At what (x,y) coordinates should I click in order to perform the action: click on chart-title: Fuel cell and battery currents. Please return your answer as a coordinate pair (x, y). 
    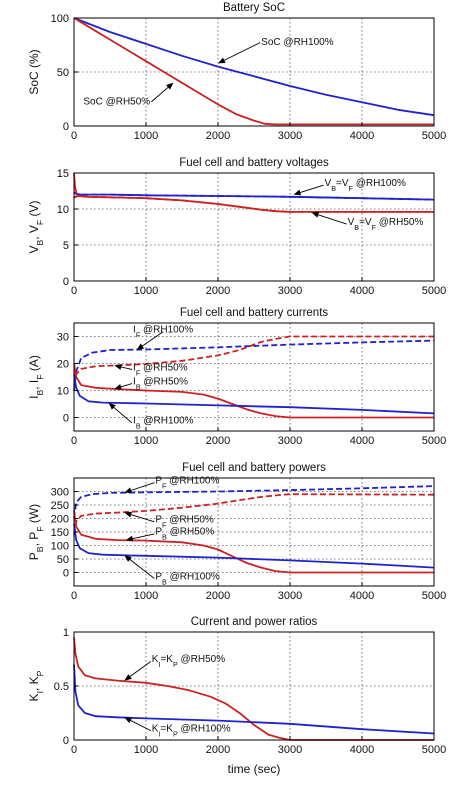
    Looking at the image, I should click on (254, 313).